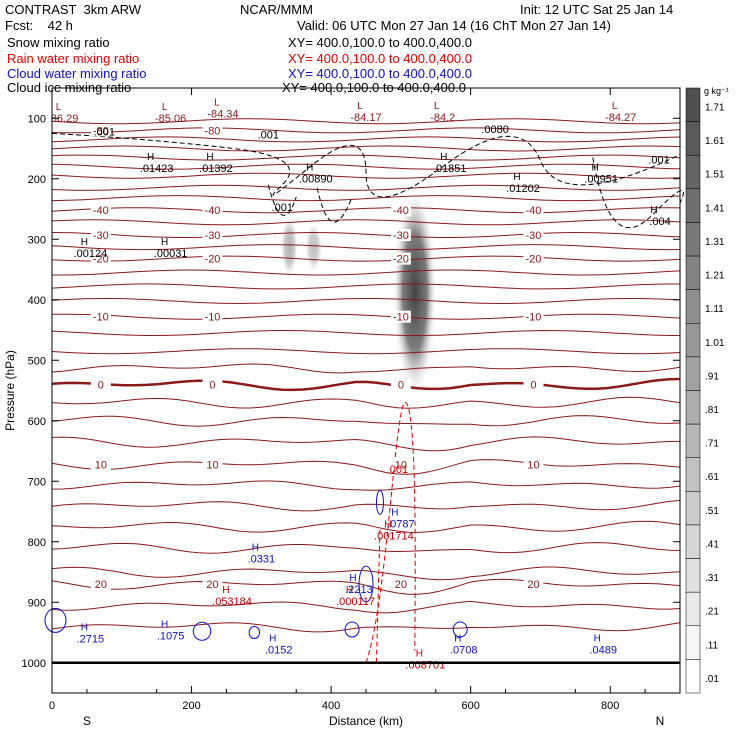  I want to click on x-tick-label: 600, so click(470, 706).